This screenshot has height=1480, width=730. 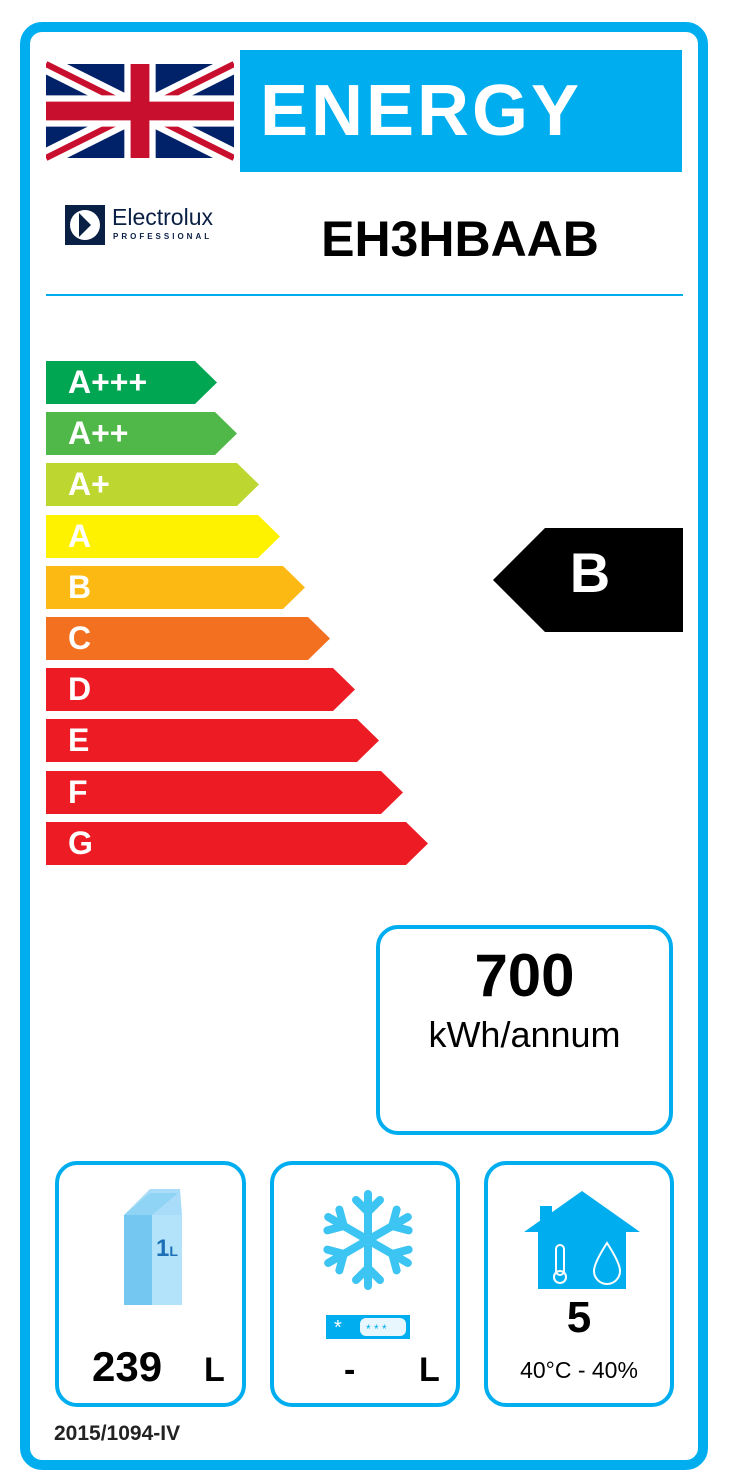 What do you see at coordinates (89, 484) in the screenshot?
I see `scale-bar-label: A+` at bounding box center [89, 484].